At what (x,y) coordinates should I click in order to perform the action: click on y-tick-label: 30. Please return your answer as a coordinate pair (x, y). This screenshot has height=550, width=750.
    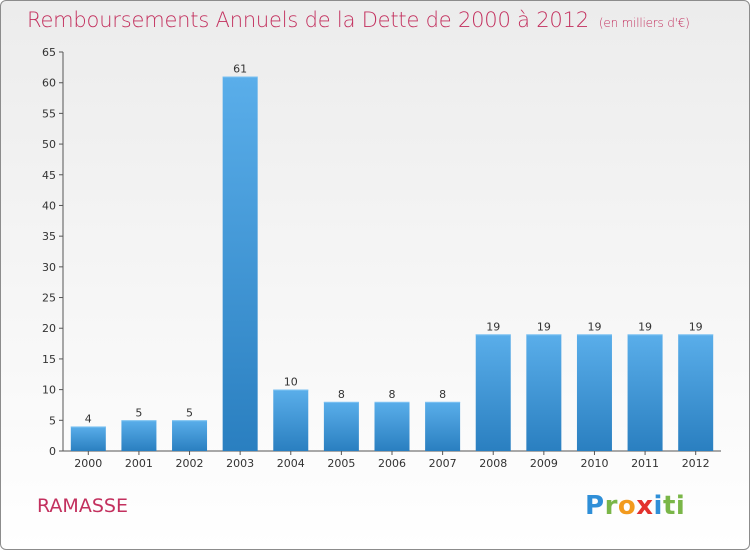
    Looking at the image, I should click on (49, 267).